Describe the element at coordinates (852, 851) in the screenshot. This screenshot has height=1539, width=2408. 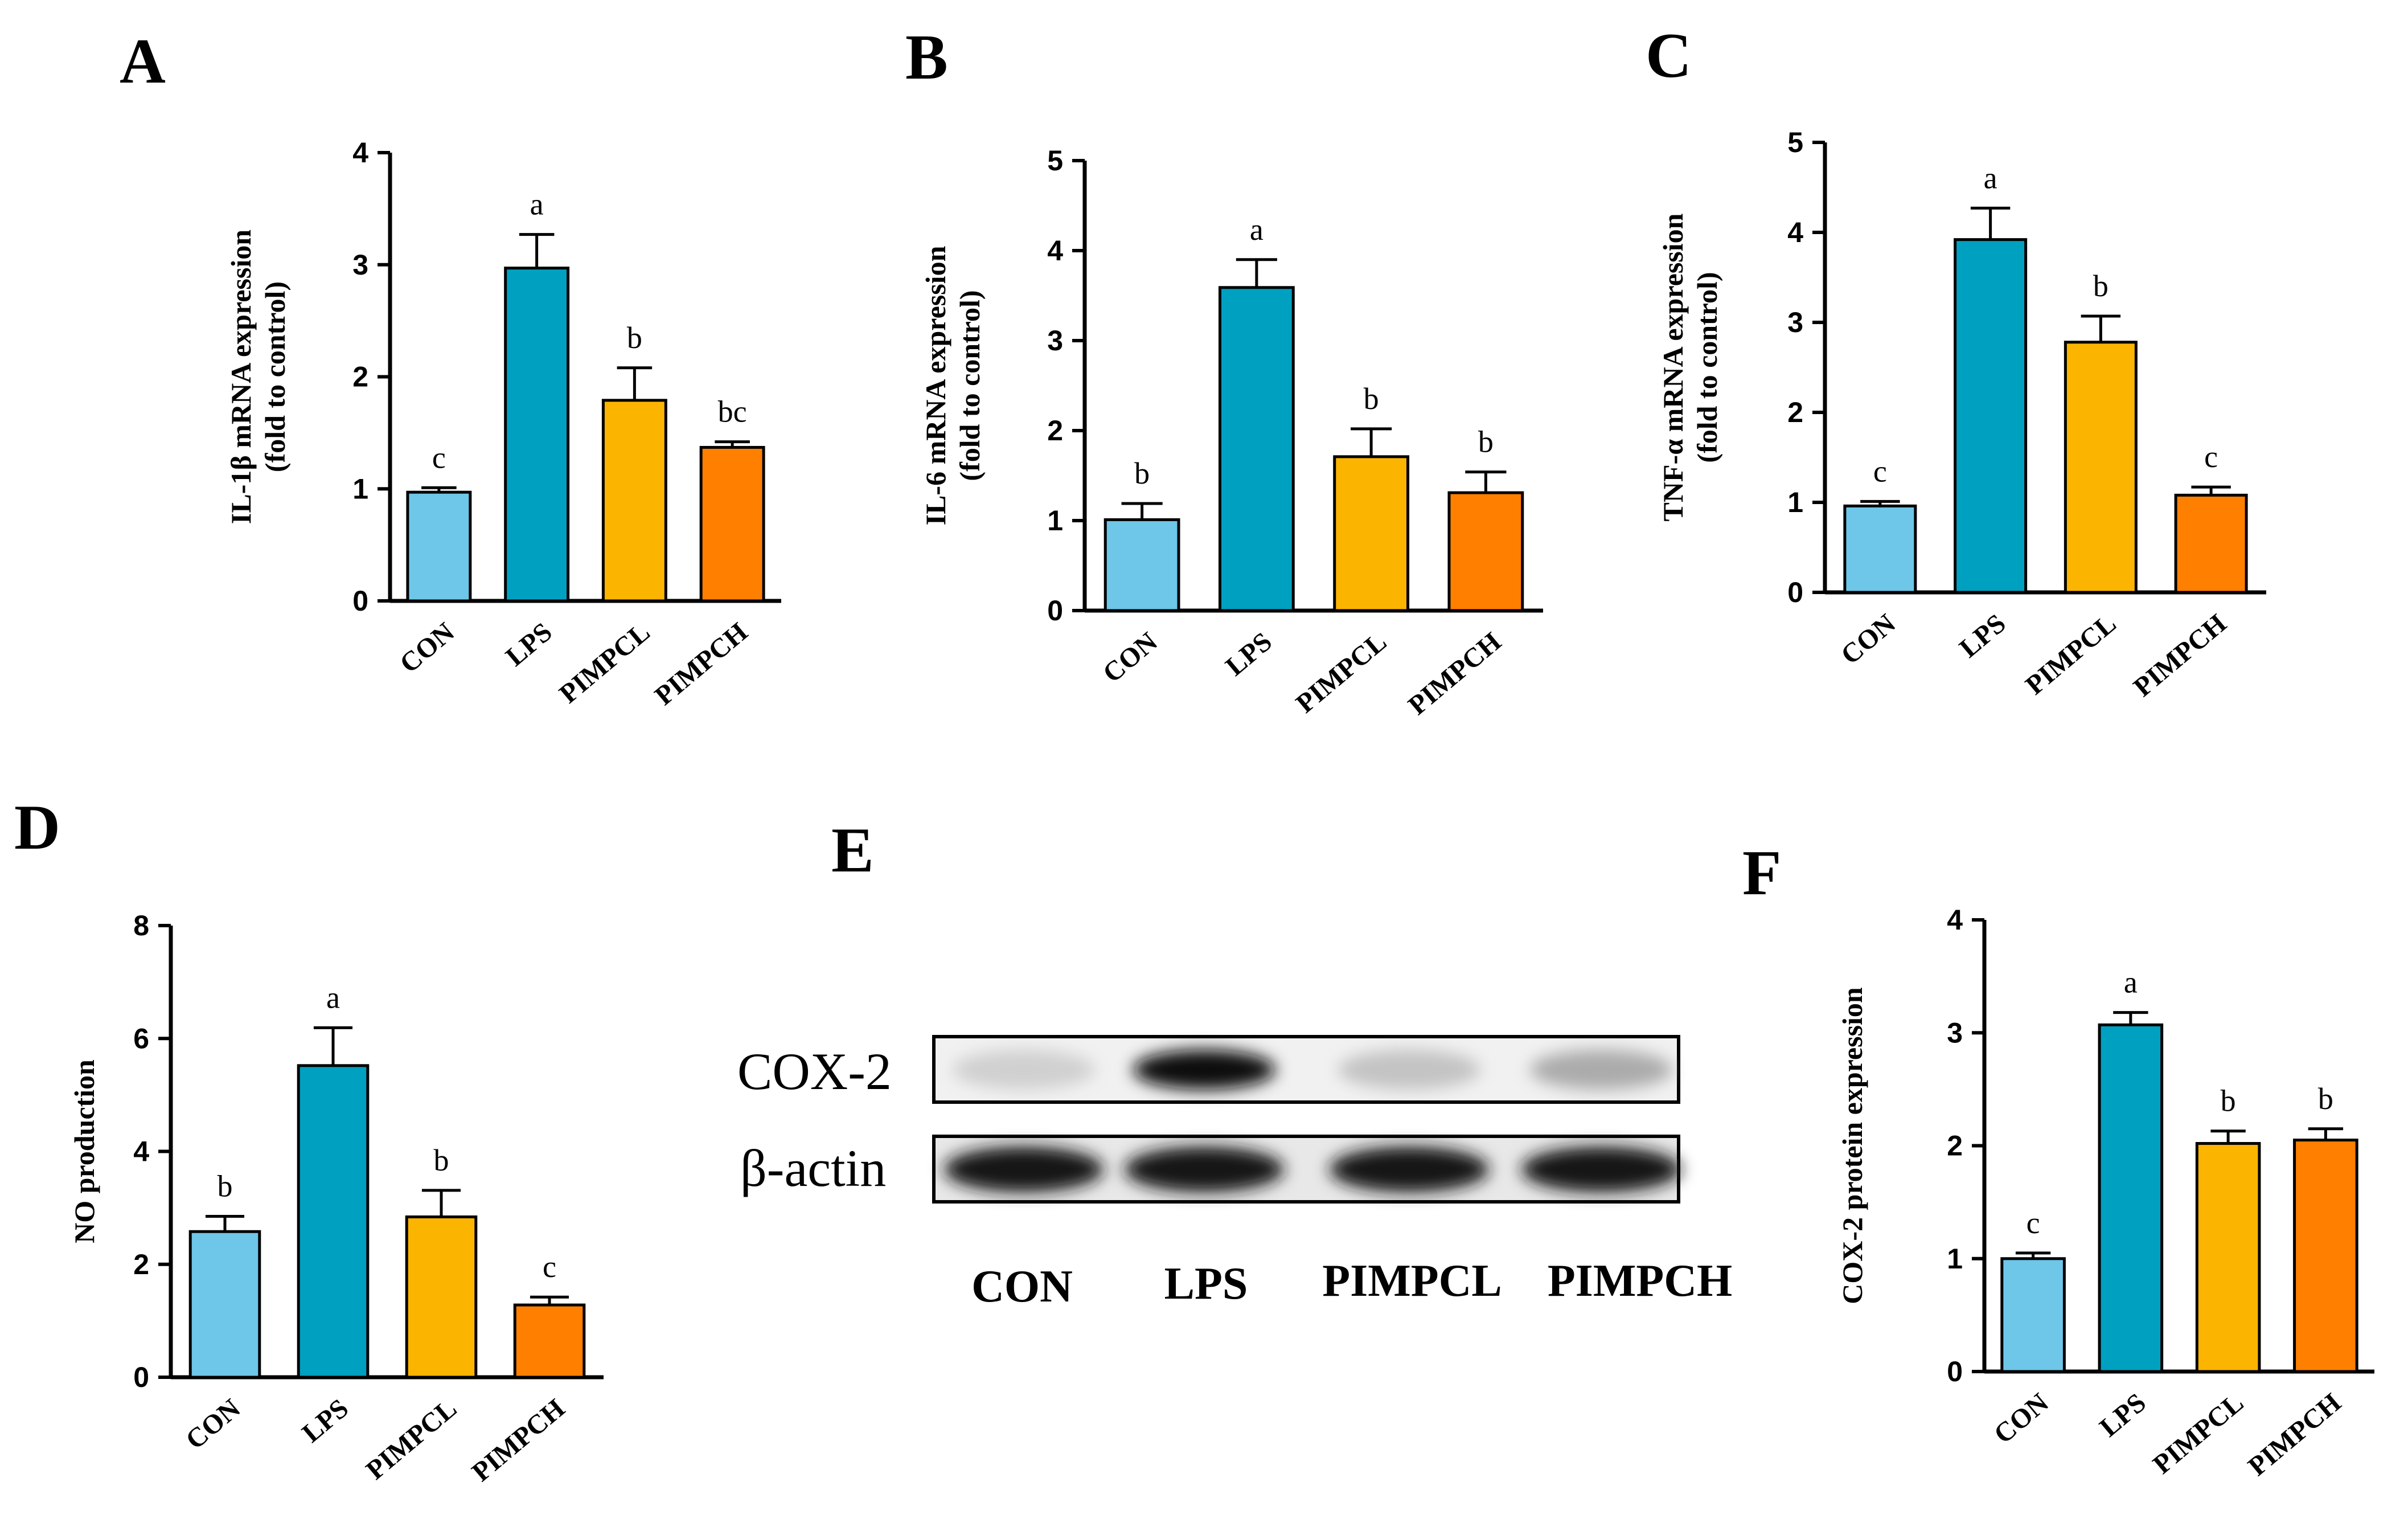
I see `panel-letter-e: E` at that location.